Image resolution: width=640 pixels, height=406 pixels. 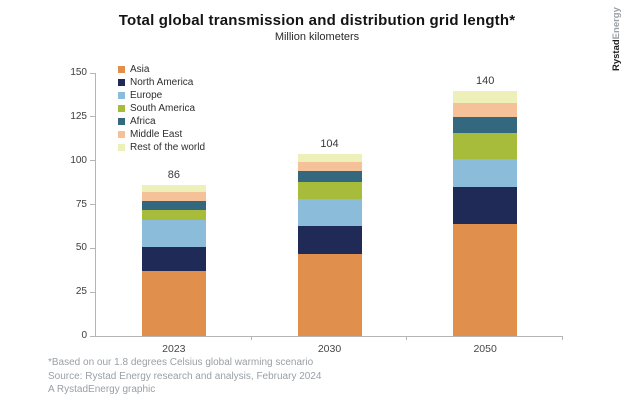 I want to click on legend-item-europe: Europe, so click(x=161, y=95).